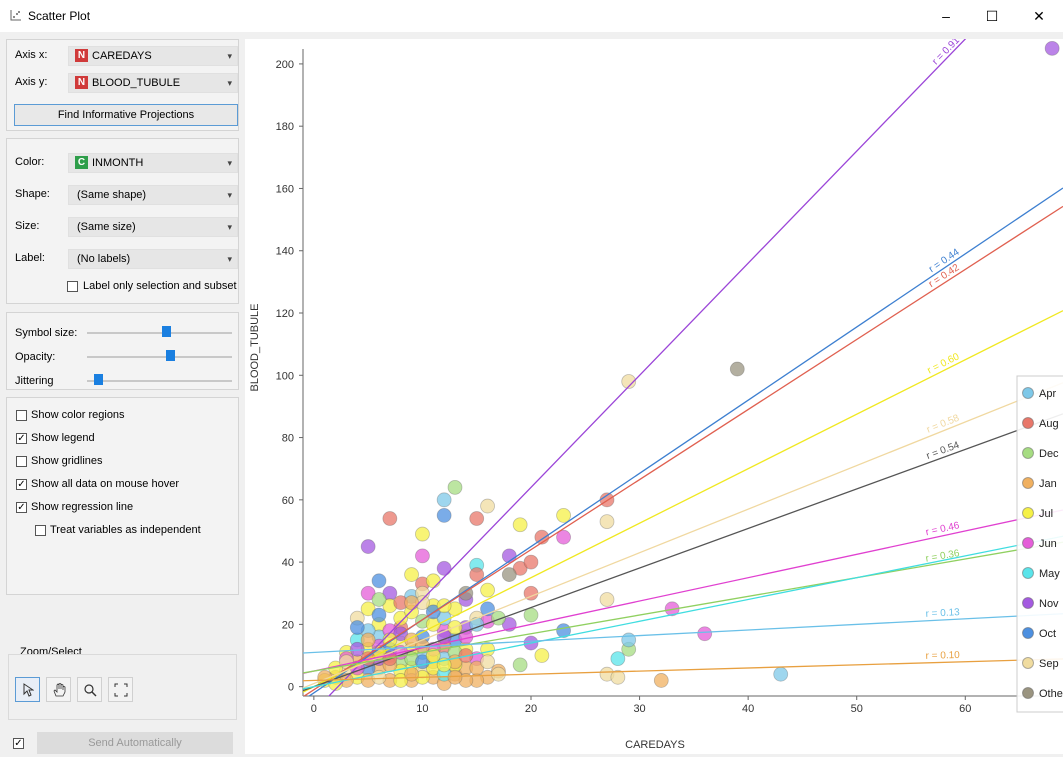 The width and height of the screenshot is (1063, 757). I want to click on jittering-label: Jittering, so click(34, 381).